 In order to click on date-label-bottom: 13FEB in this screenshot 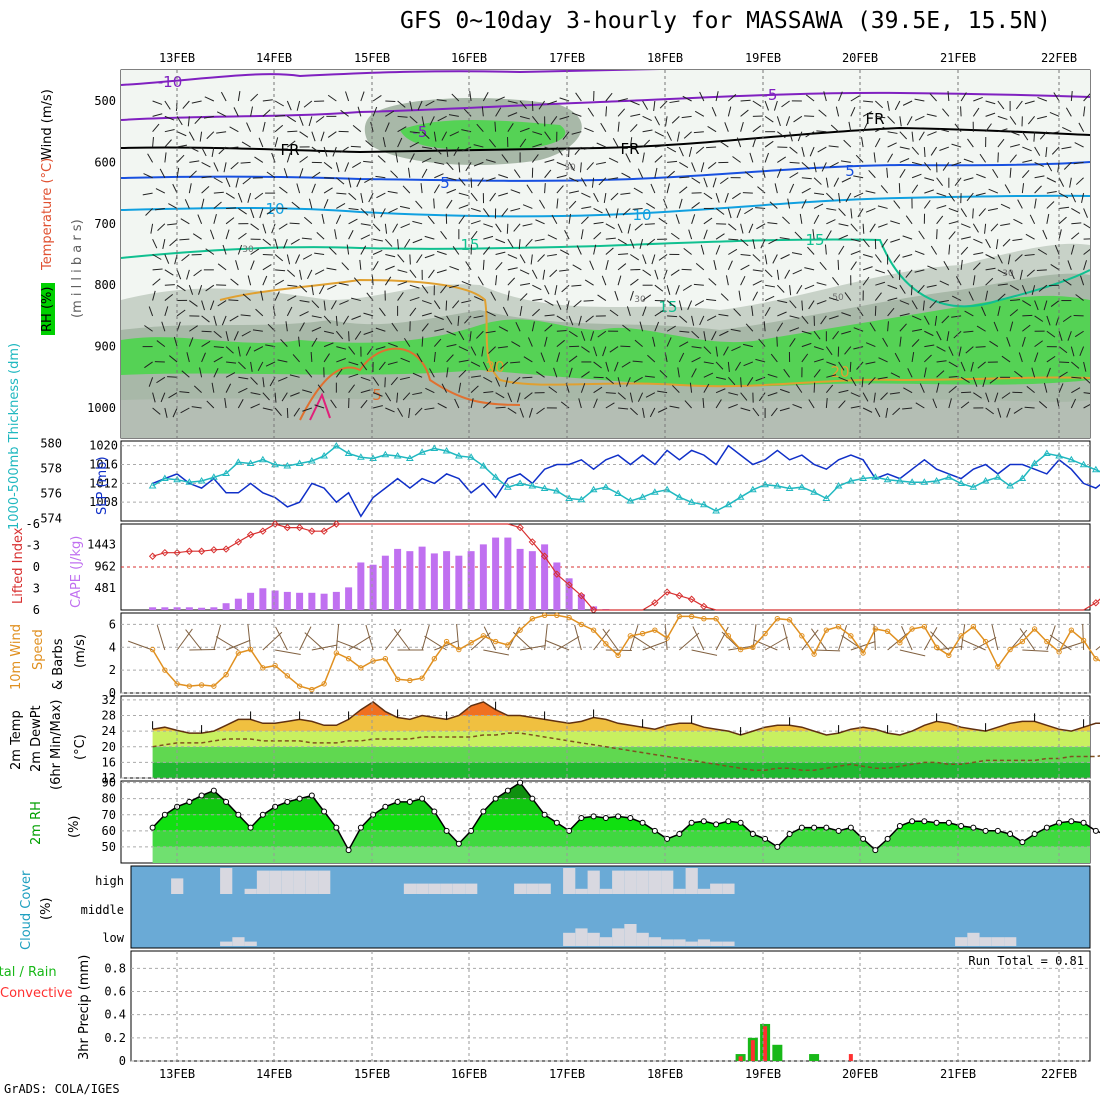, I will do `click(177, 1074)`.